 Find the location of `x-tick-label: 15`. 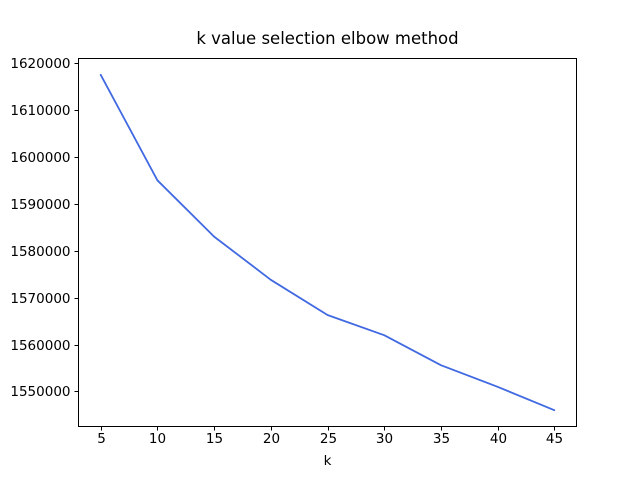

x-tick-label: 15 is located at coordinates (214, 439).